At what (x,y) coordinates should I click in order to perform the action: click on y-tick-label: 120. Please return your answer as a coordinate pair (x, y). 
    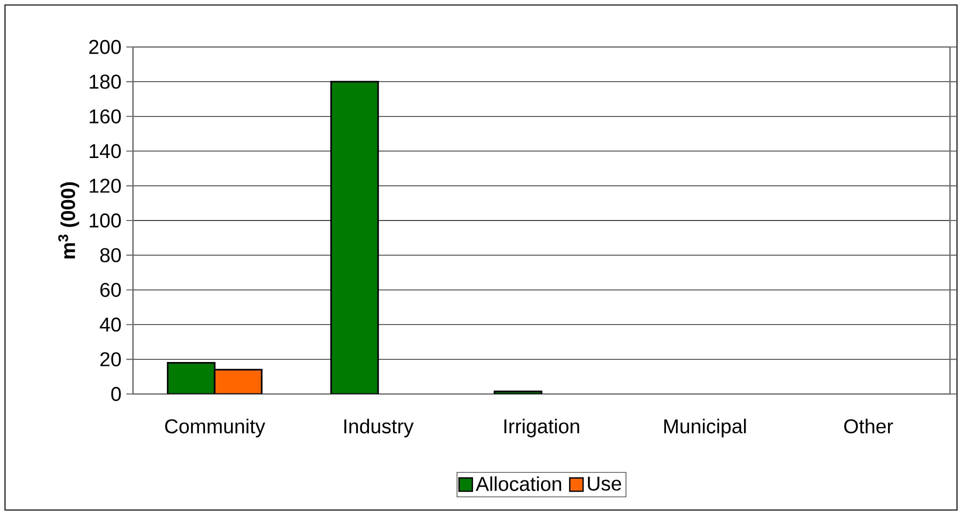
    Looking at the image, I should click on (105, 185).